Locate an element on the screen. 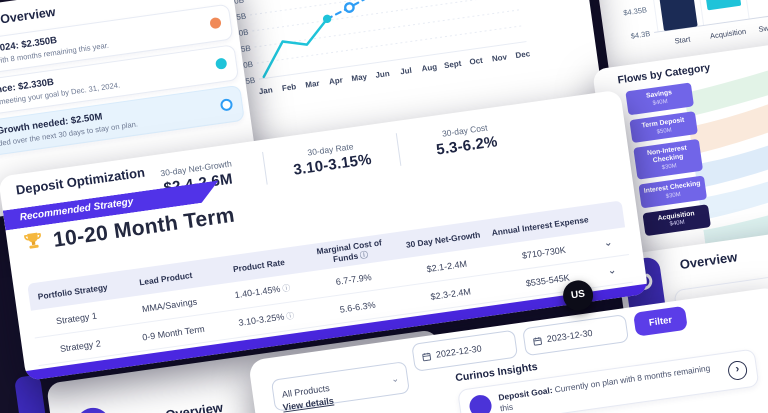  svg-text: Jan is located at coordinates (265, 90).